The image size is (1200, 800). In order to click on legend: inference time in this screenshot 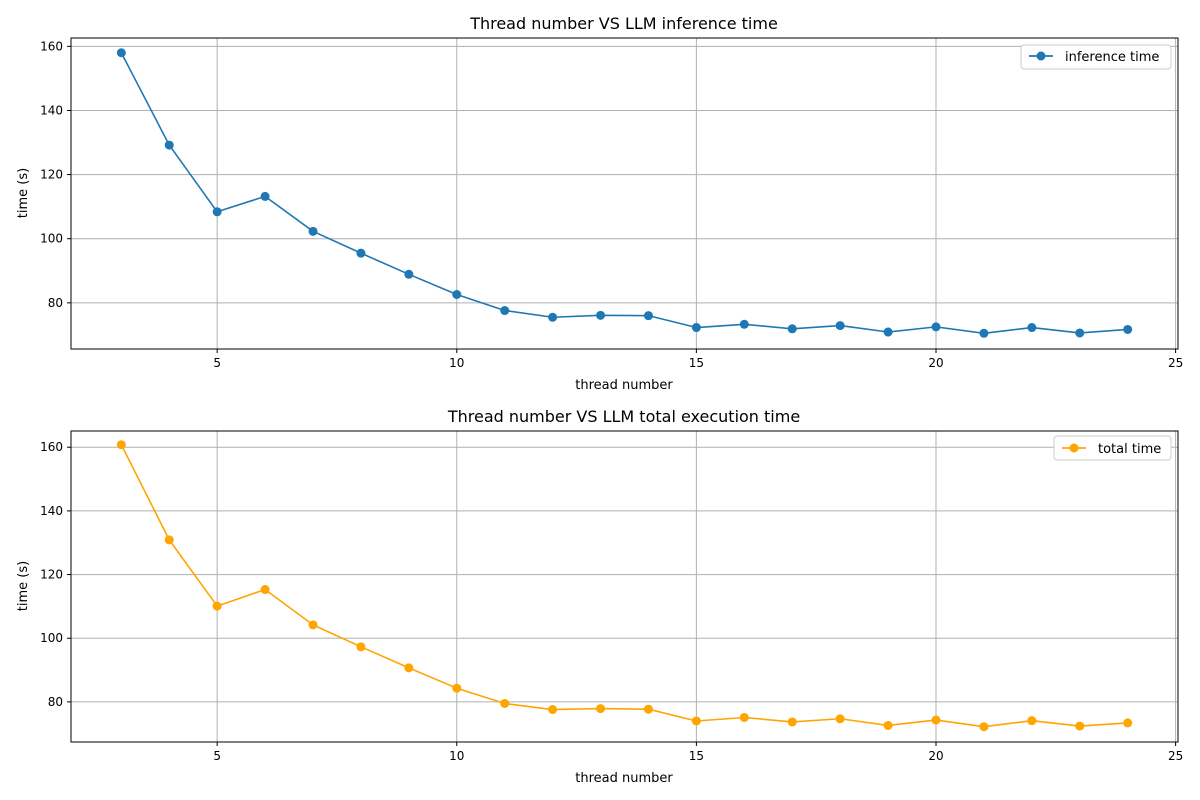, I will do `click(1096, 57)`.